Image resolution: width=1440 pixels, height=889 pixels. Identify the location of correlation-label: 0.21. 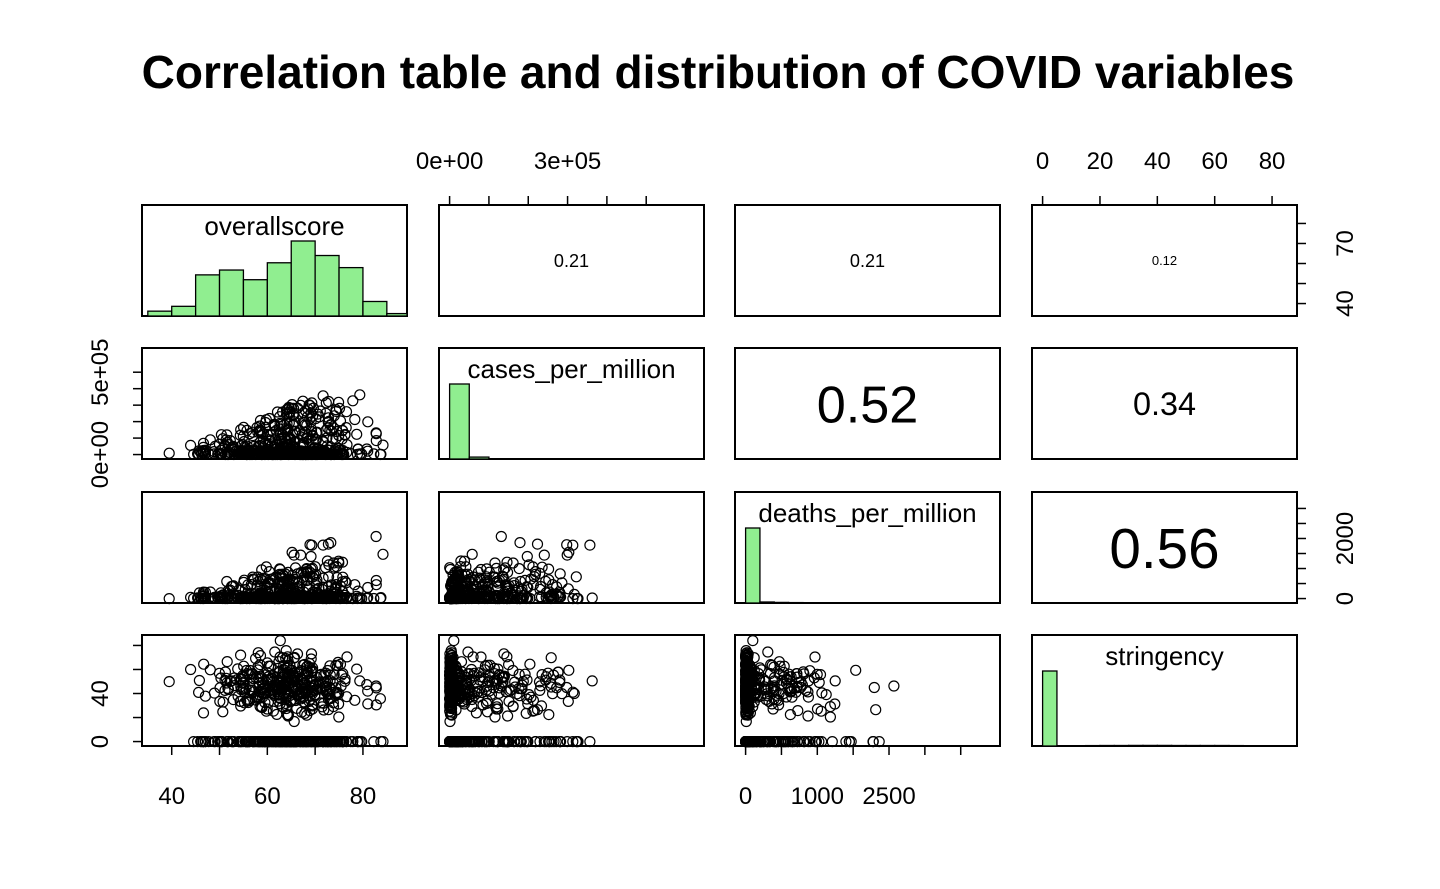
(867, 261).